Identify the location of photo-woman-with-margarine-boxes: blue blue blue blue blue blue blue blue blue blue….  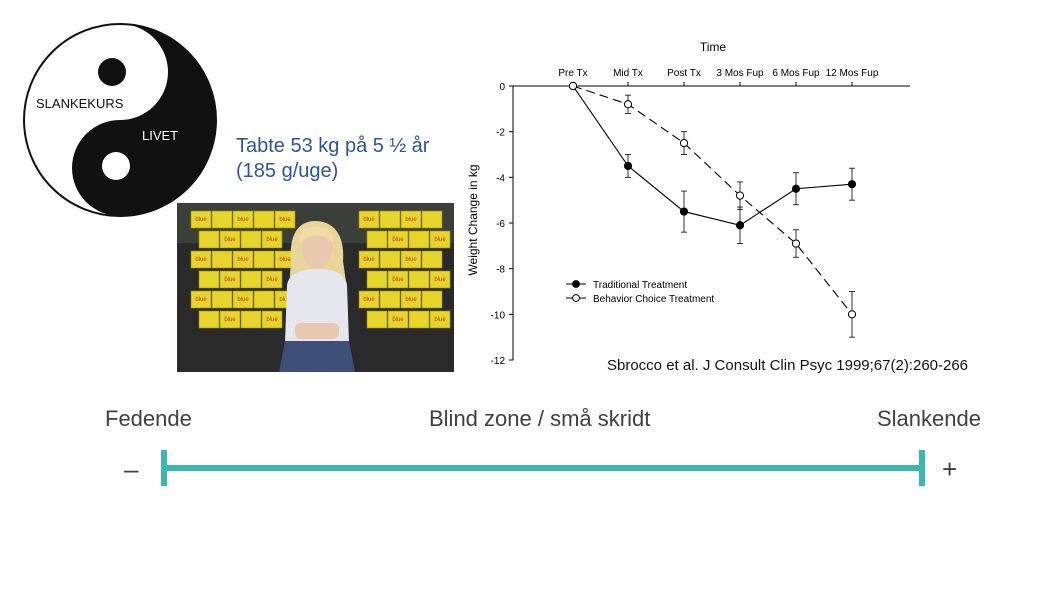
(315, 287).